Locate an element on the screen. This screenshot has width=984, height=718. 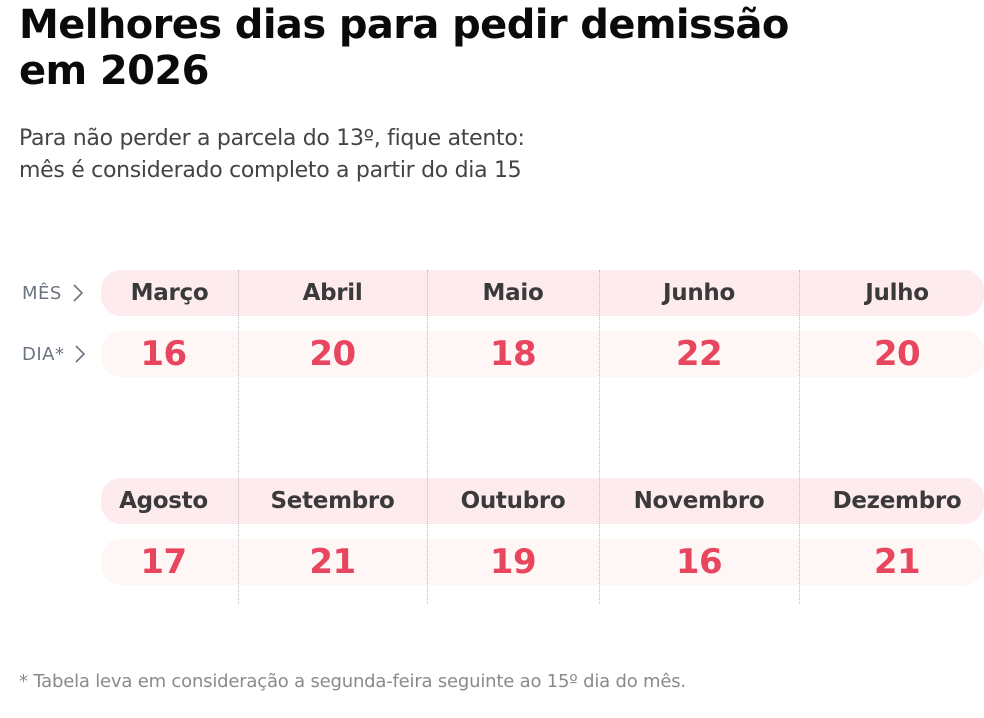
day-cell: 19 is located at coordinates (513, 562).